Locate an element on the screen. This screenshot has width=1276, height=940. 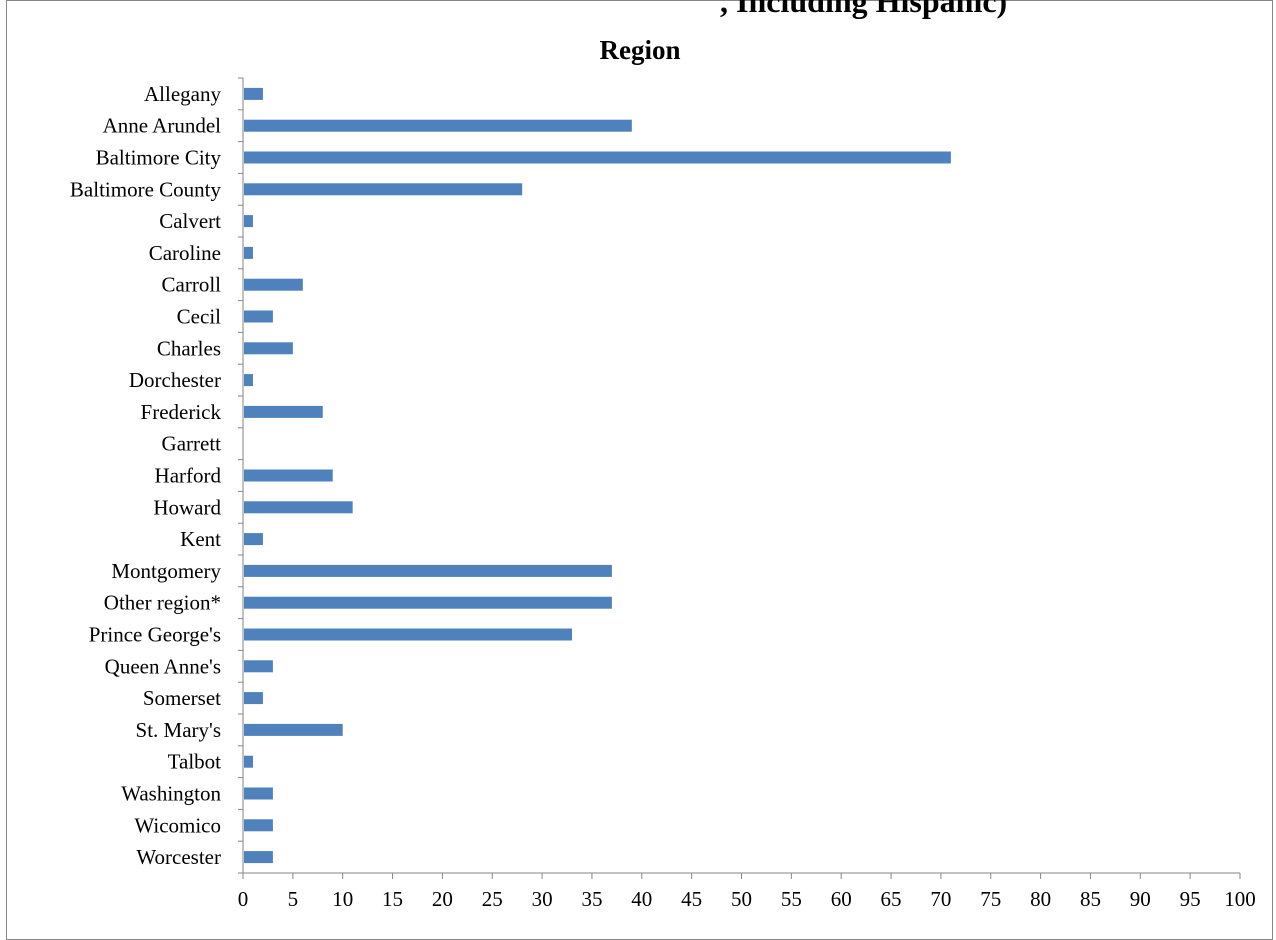
x-tick-label: 35 is located at coordinates (591, 899).